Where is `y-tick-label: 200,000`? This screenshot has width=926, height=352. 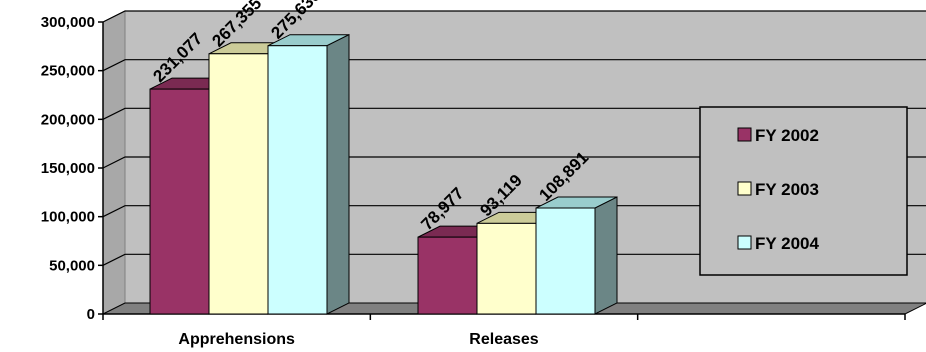
y-tick-label: 200,000 is located at coordinates (68, 119).